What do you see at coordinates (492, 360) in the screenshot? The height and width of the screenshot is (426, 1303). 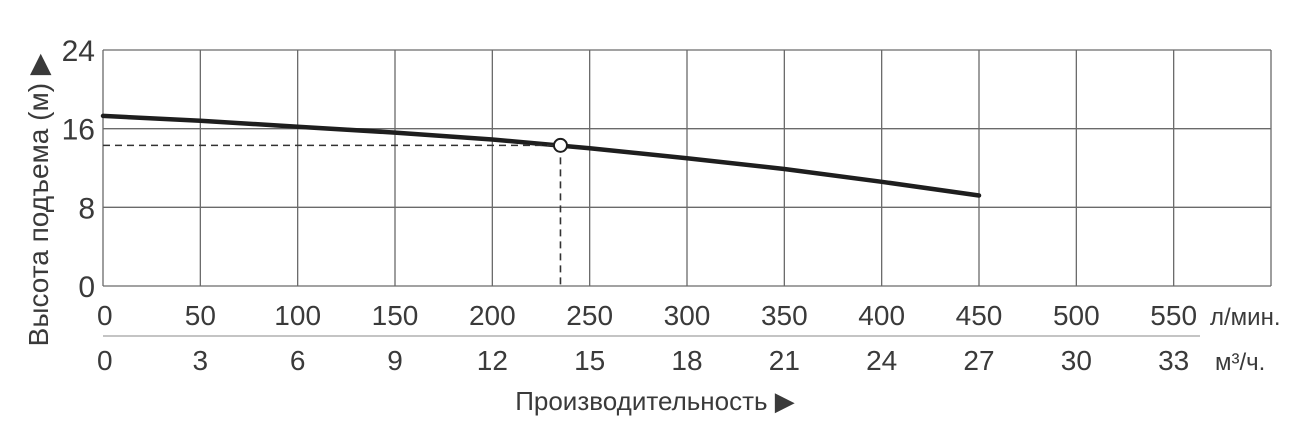 I see `x-tick-label-secondary: 12` at bounding box center [492, 360].